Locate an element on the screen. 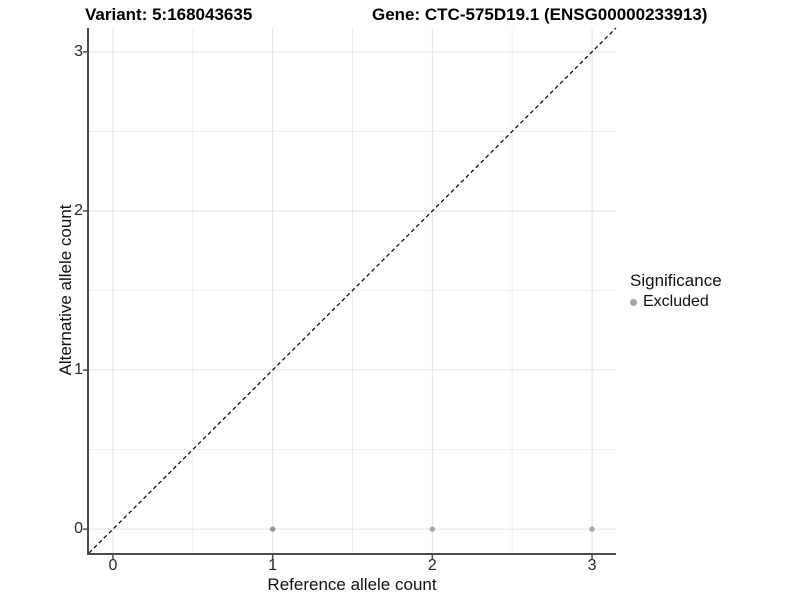 This screenshot has height=600, width=800. x-tick-label: 2 is located at coordinates (432, 565).